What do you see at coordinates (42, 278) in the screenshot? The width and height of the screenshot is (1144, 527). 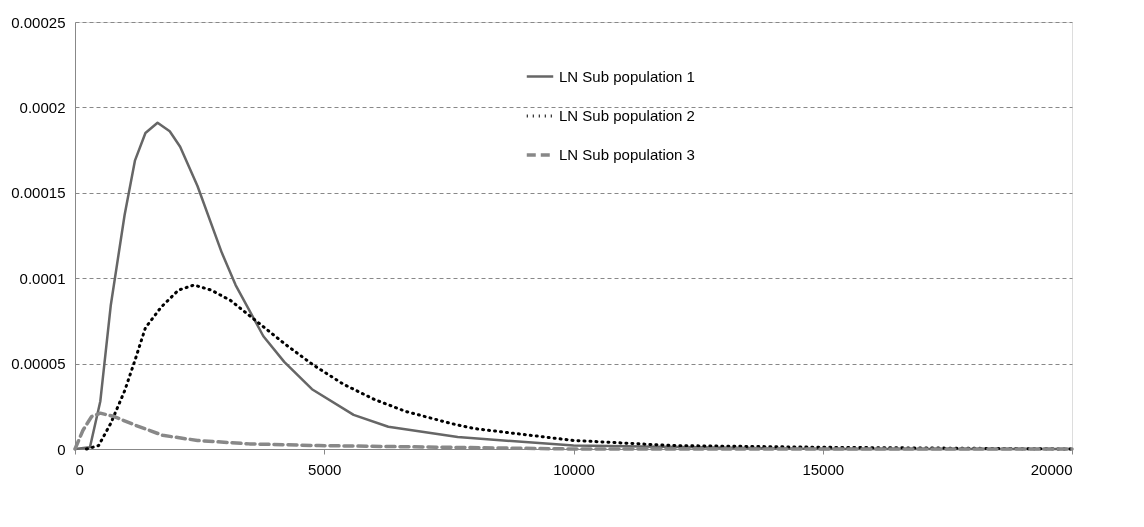 I see `y-tick-label: 0.0001` at bounding box center [42, 278].